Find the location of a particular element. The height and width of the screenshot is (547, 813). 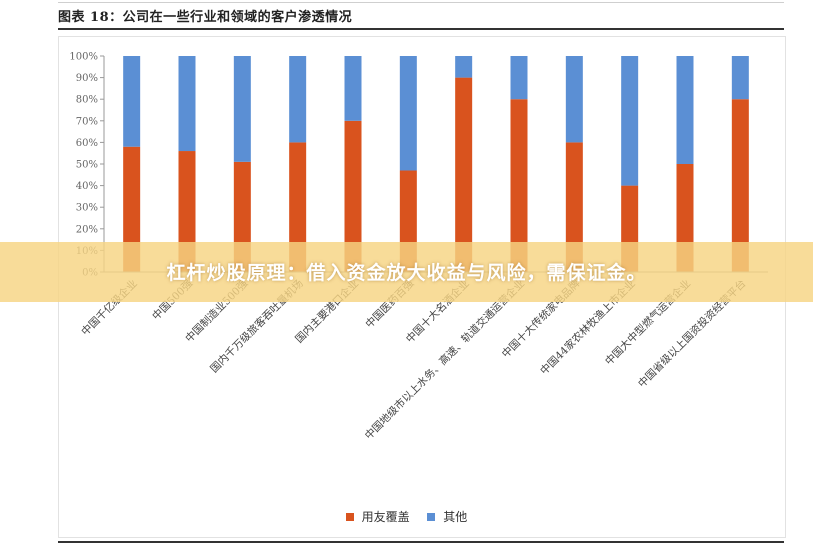

top-rule is located at coordinates (421, 2).